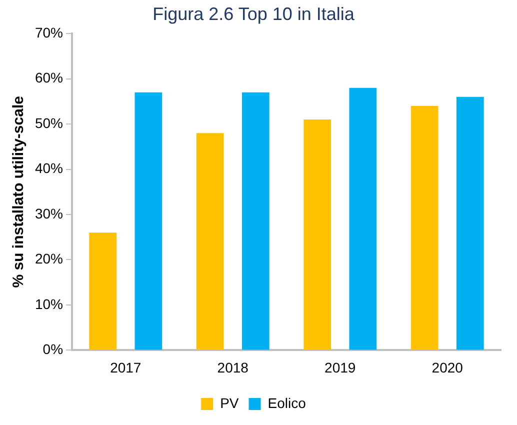 This screenshot has width=517, height=425. I want to click on y-tick-label: 50%, so click(49, 122).